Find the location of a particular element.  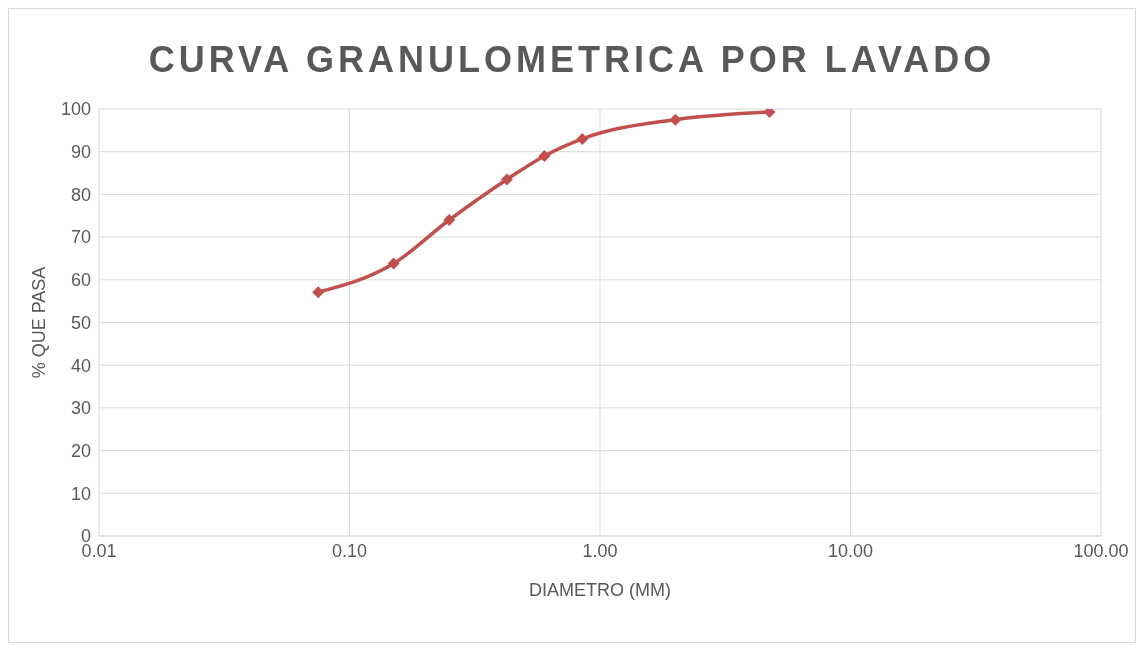

x-tick-label: 1.00 is located at coordinates (600, 550).